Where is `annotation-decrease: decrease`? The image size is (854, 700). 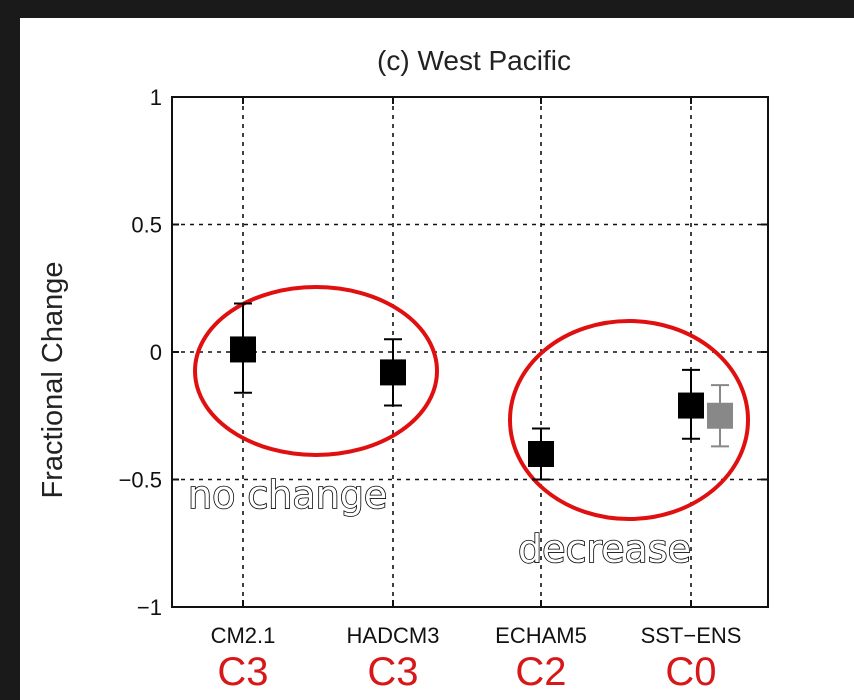
annotation-decrease: decrease is located at coordinates (604, 549).